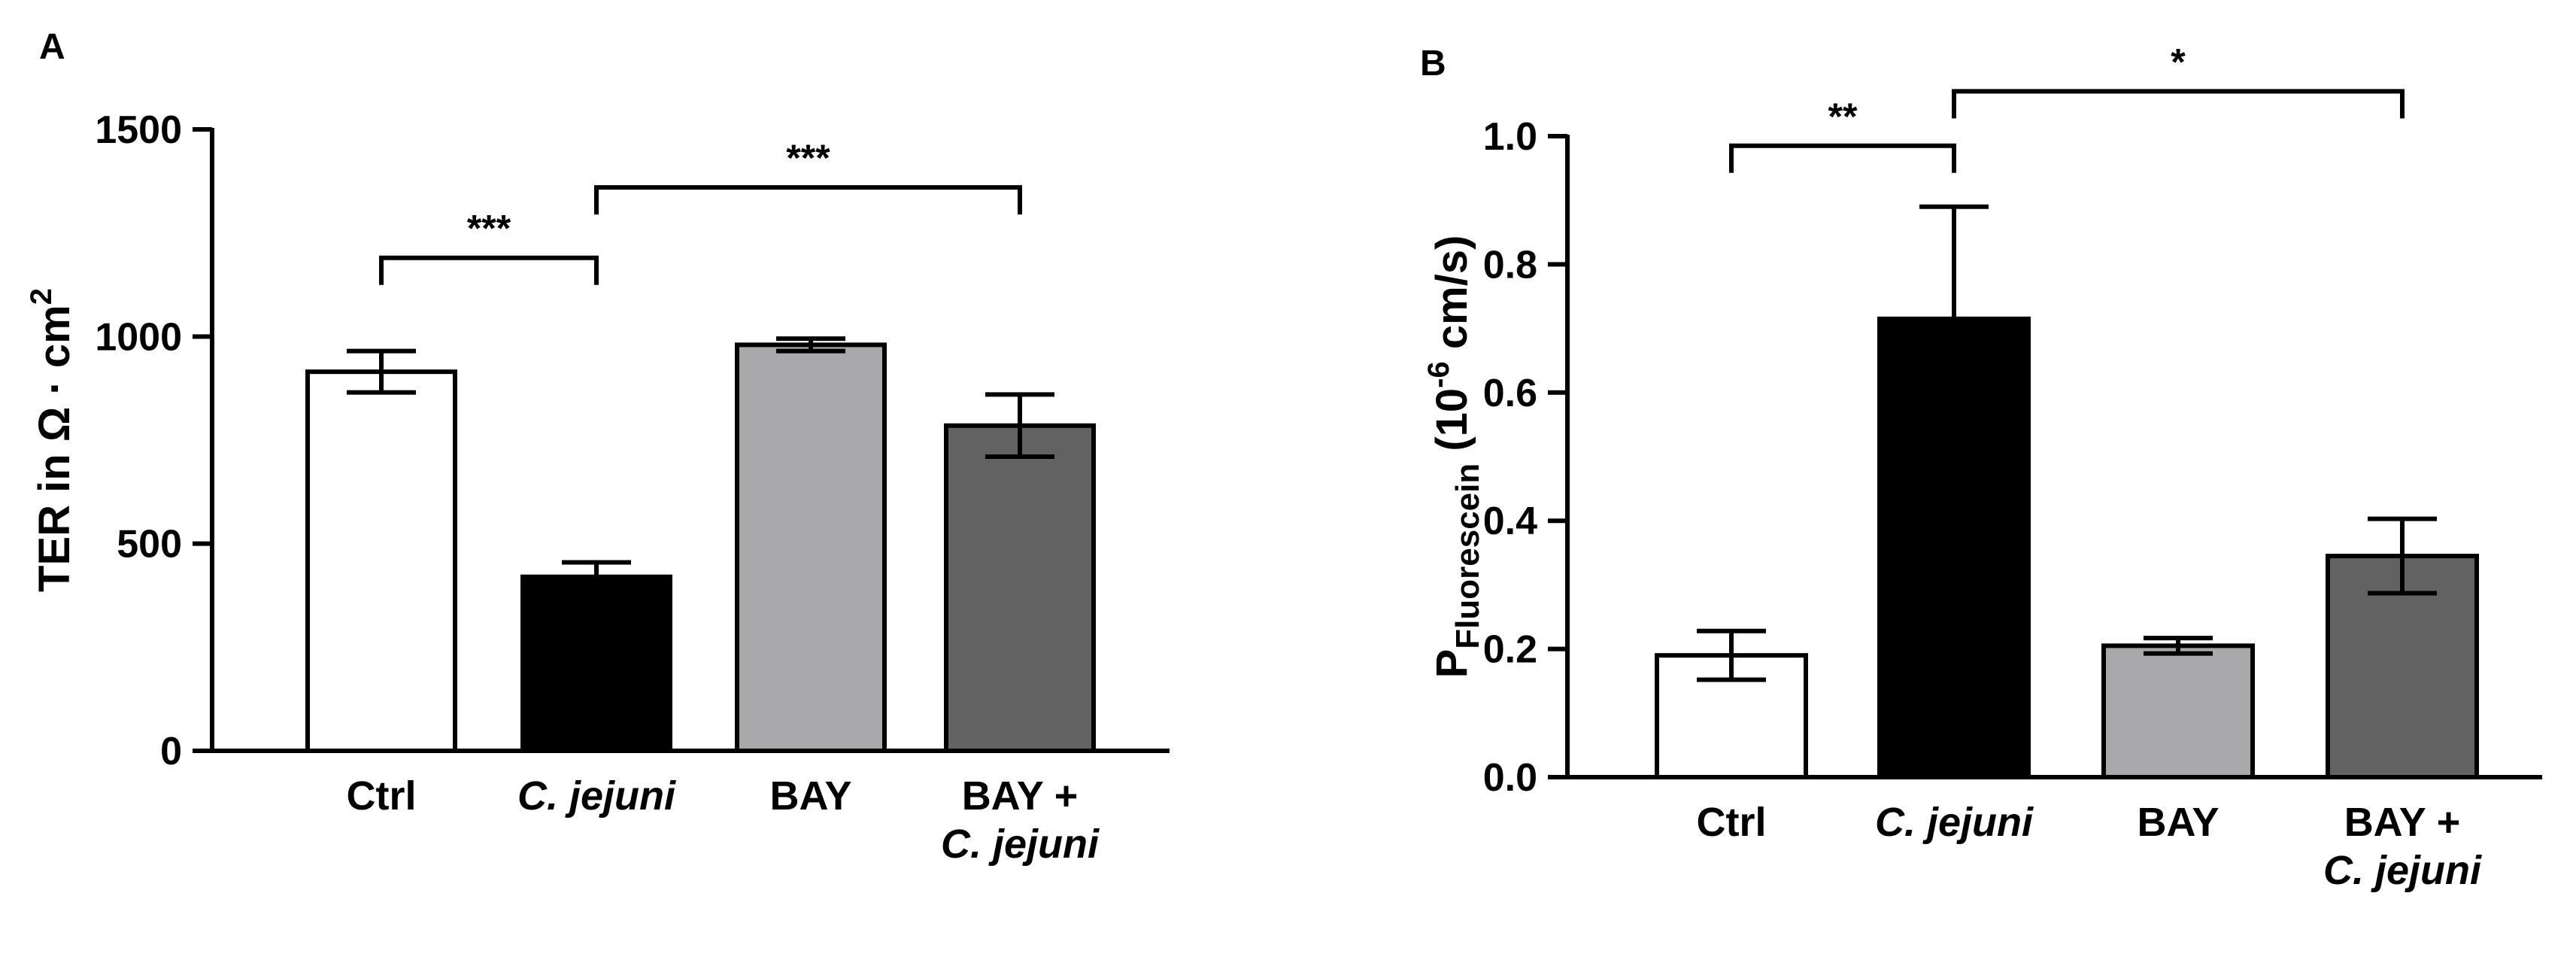  What do you see at coordinates (171, 751) in the screenshot?
I see `y-tick-label: 0` at bounding box center [171, 751].